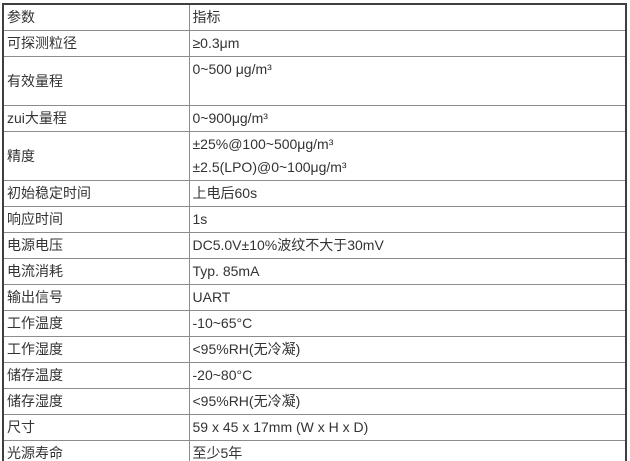  Describe the element at coordinates (407, 193) in the screenshot. I see `value-cell: 上电后60s` at that location.